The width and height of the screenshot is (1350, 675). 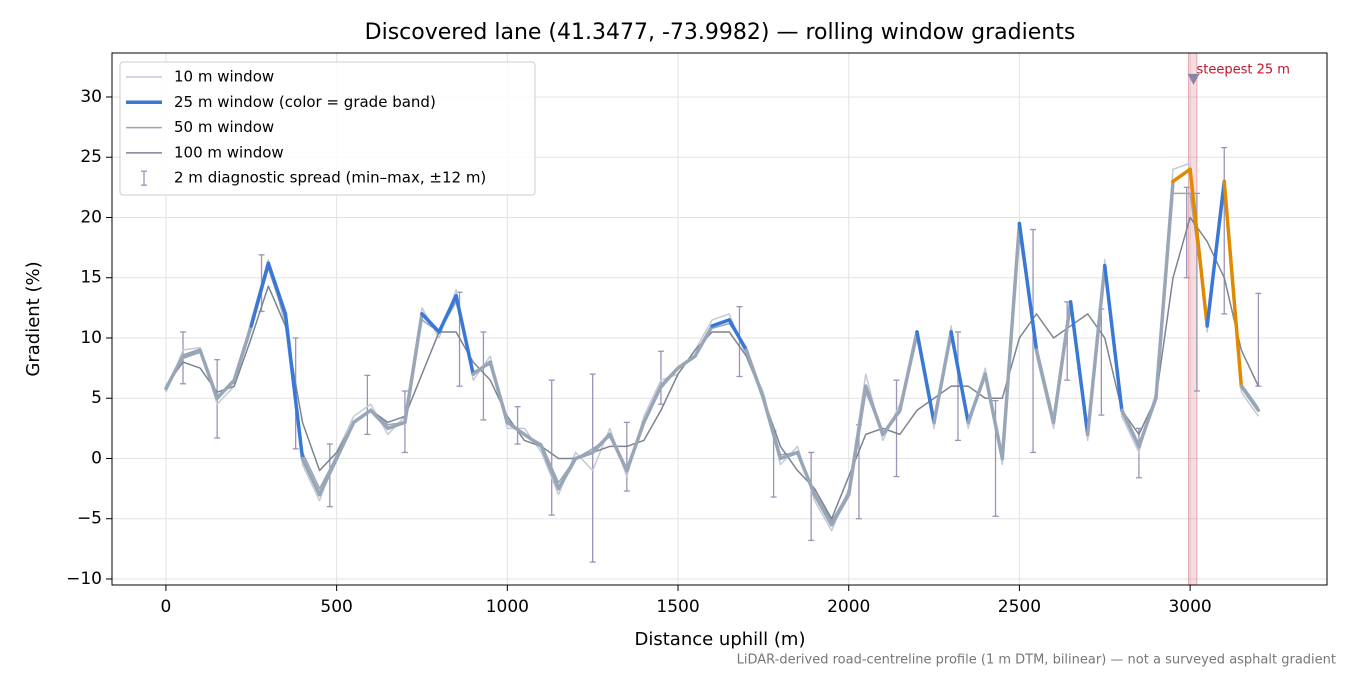 What do you see at coordinates (1019, 607) in the screenshot?
I see `x-tick-label: 2500` at bounding box center [1019, 607].